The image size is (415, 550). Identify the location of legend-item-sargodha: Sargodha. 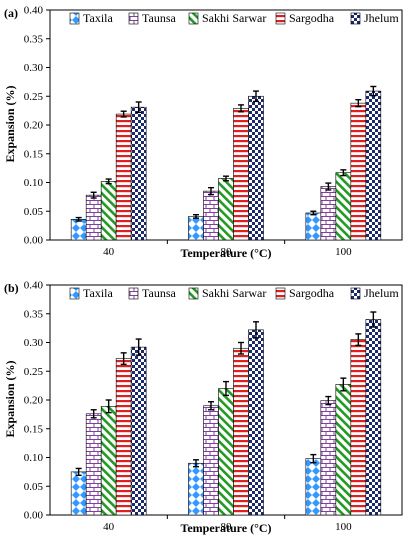
(305, 18).